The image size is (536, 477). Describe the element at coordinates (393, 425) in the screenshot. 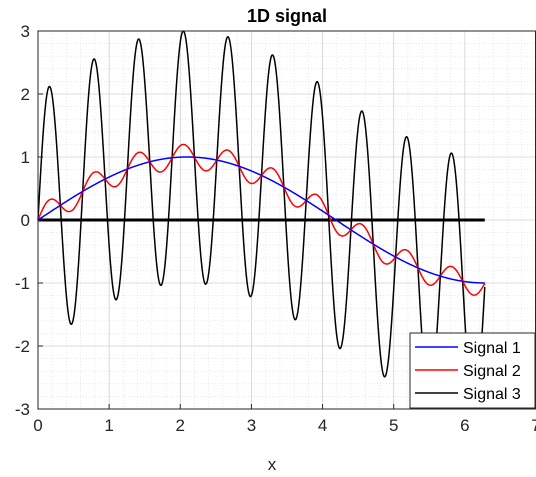

I see `x-tick-label: 5` at that location.